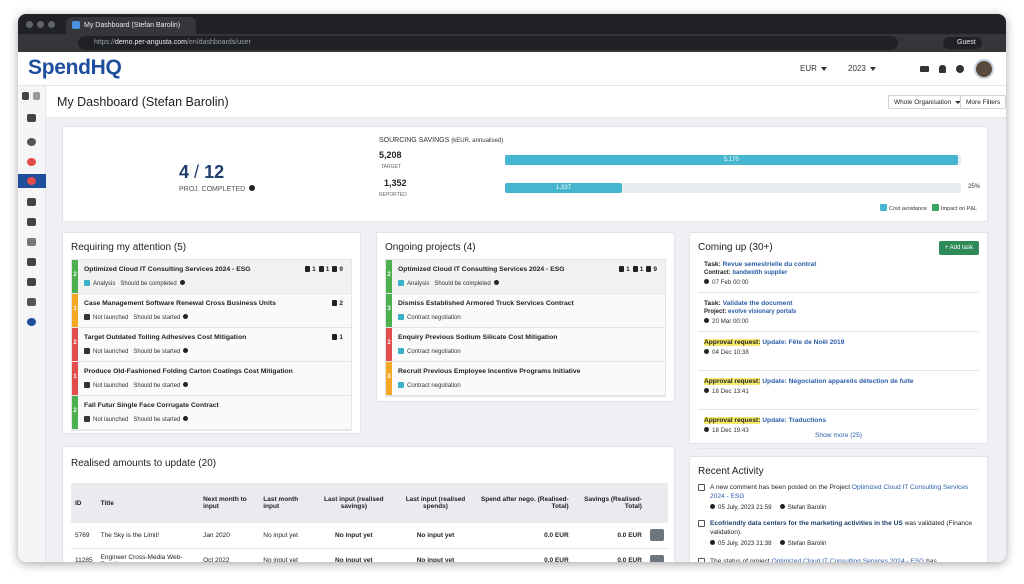 The image size is (1024, 584). Describe the element at coordinates (926, 208) in the screenshot. I see `legend: Cost avoidance Impact on P&L` at that location.